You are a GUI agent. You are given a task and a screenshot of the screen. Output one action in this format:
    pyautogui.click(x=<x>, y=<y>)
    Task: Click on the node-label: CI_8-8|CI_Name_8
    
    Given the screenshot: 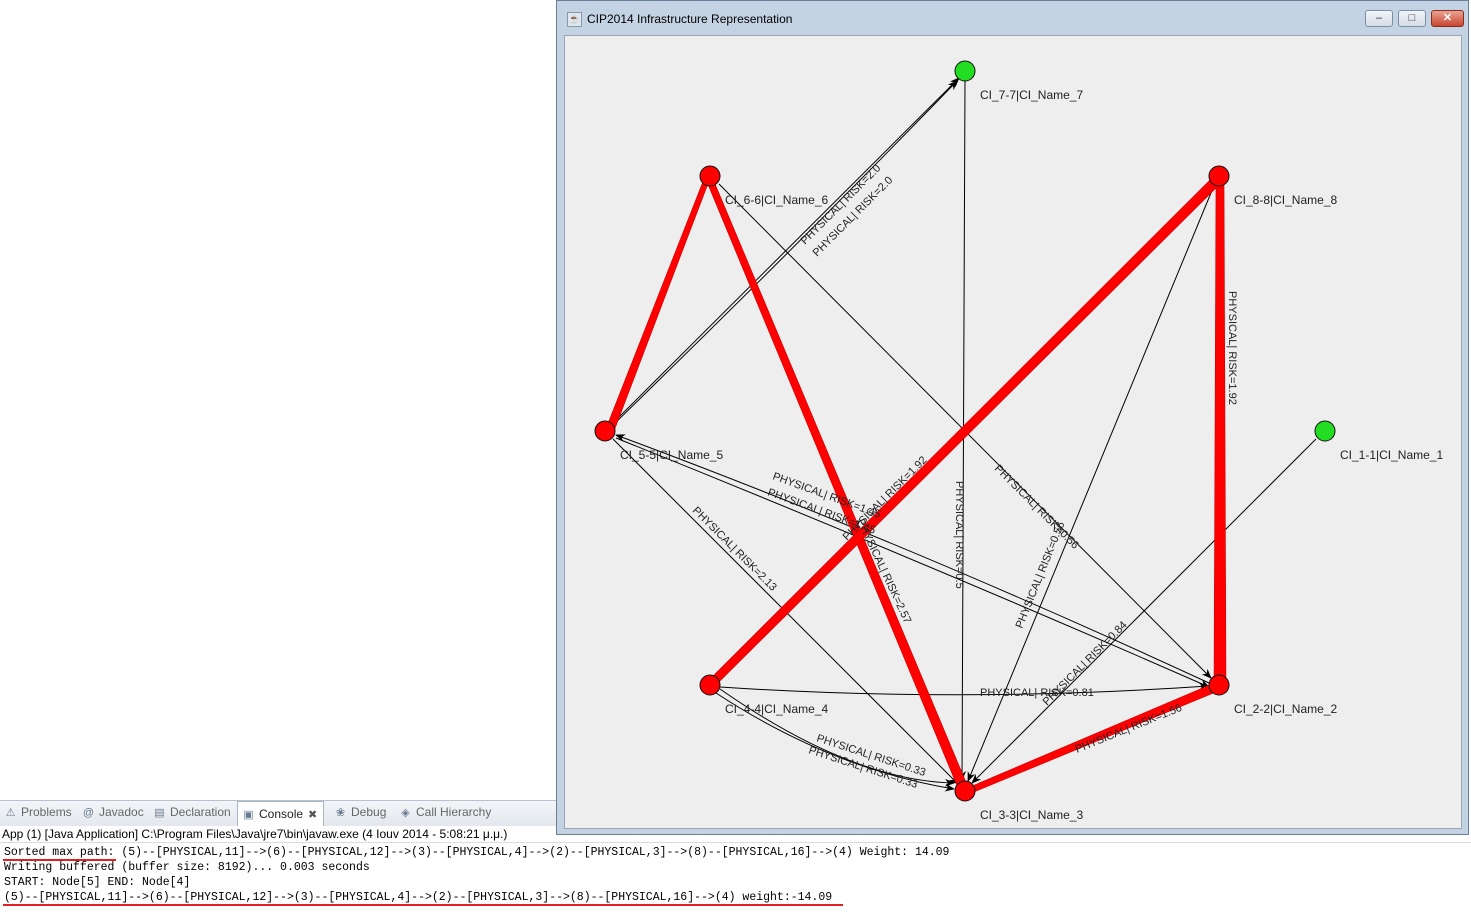 What is the action you would take?
    pyautogui.click(x=1285, y=200)
    